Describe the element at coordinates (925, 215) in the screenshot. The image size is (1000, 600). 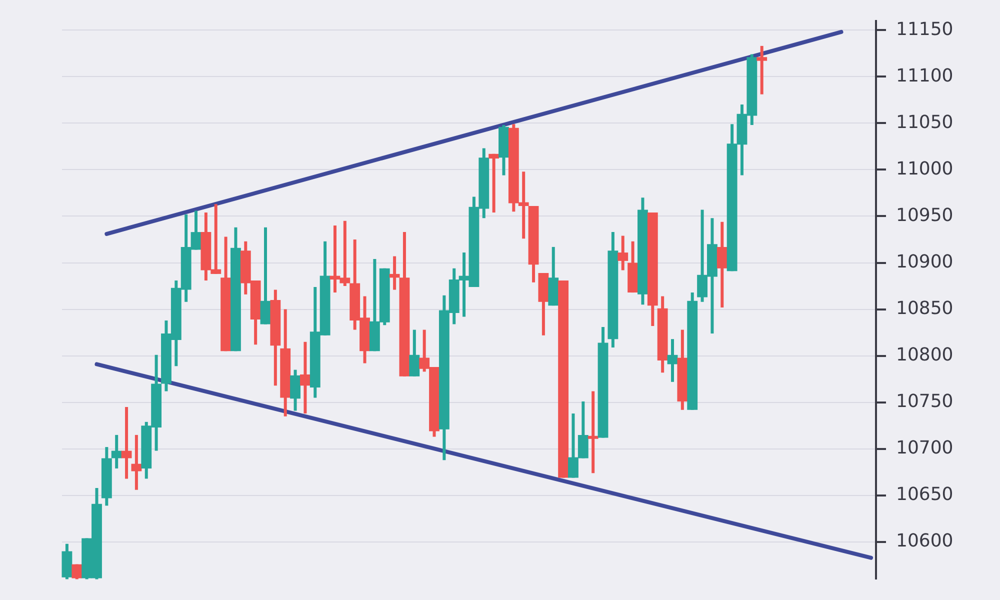
I see `y-tick-label: 10950` at that location.